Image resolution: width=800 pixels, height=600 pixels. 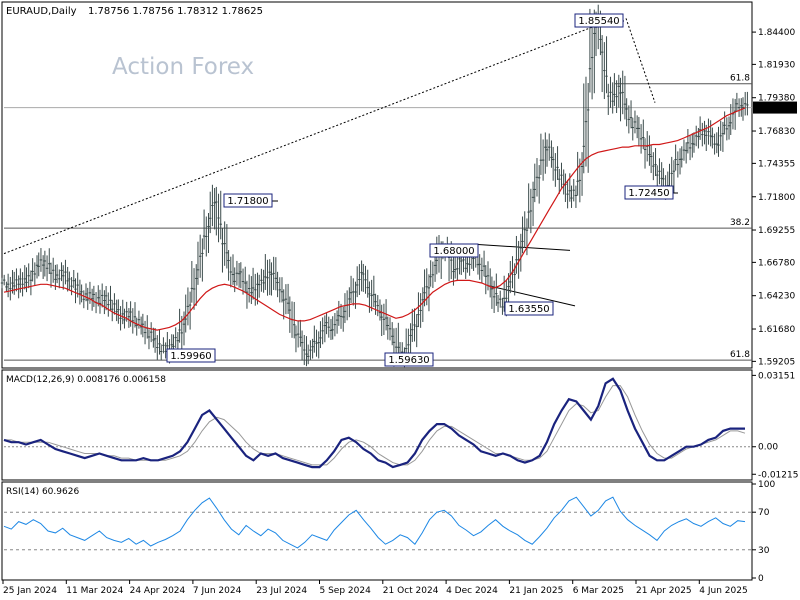 What do you see at coordinates (776, 33) in the screenshot?
I see `y-tick-label: 1.84400` at bounding box center [776, 33].